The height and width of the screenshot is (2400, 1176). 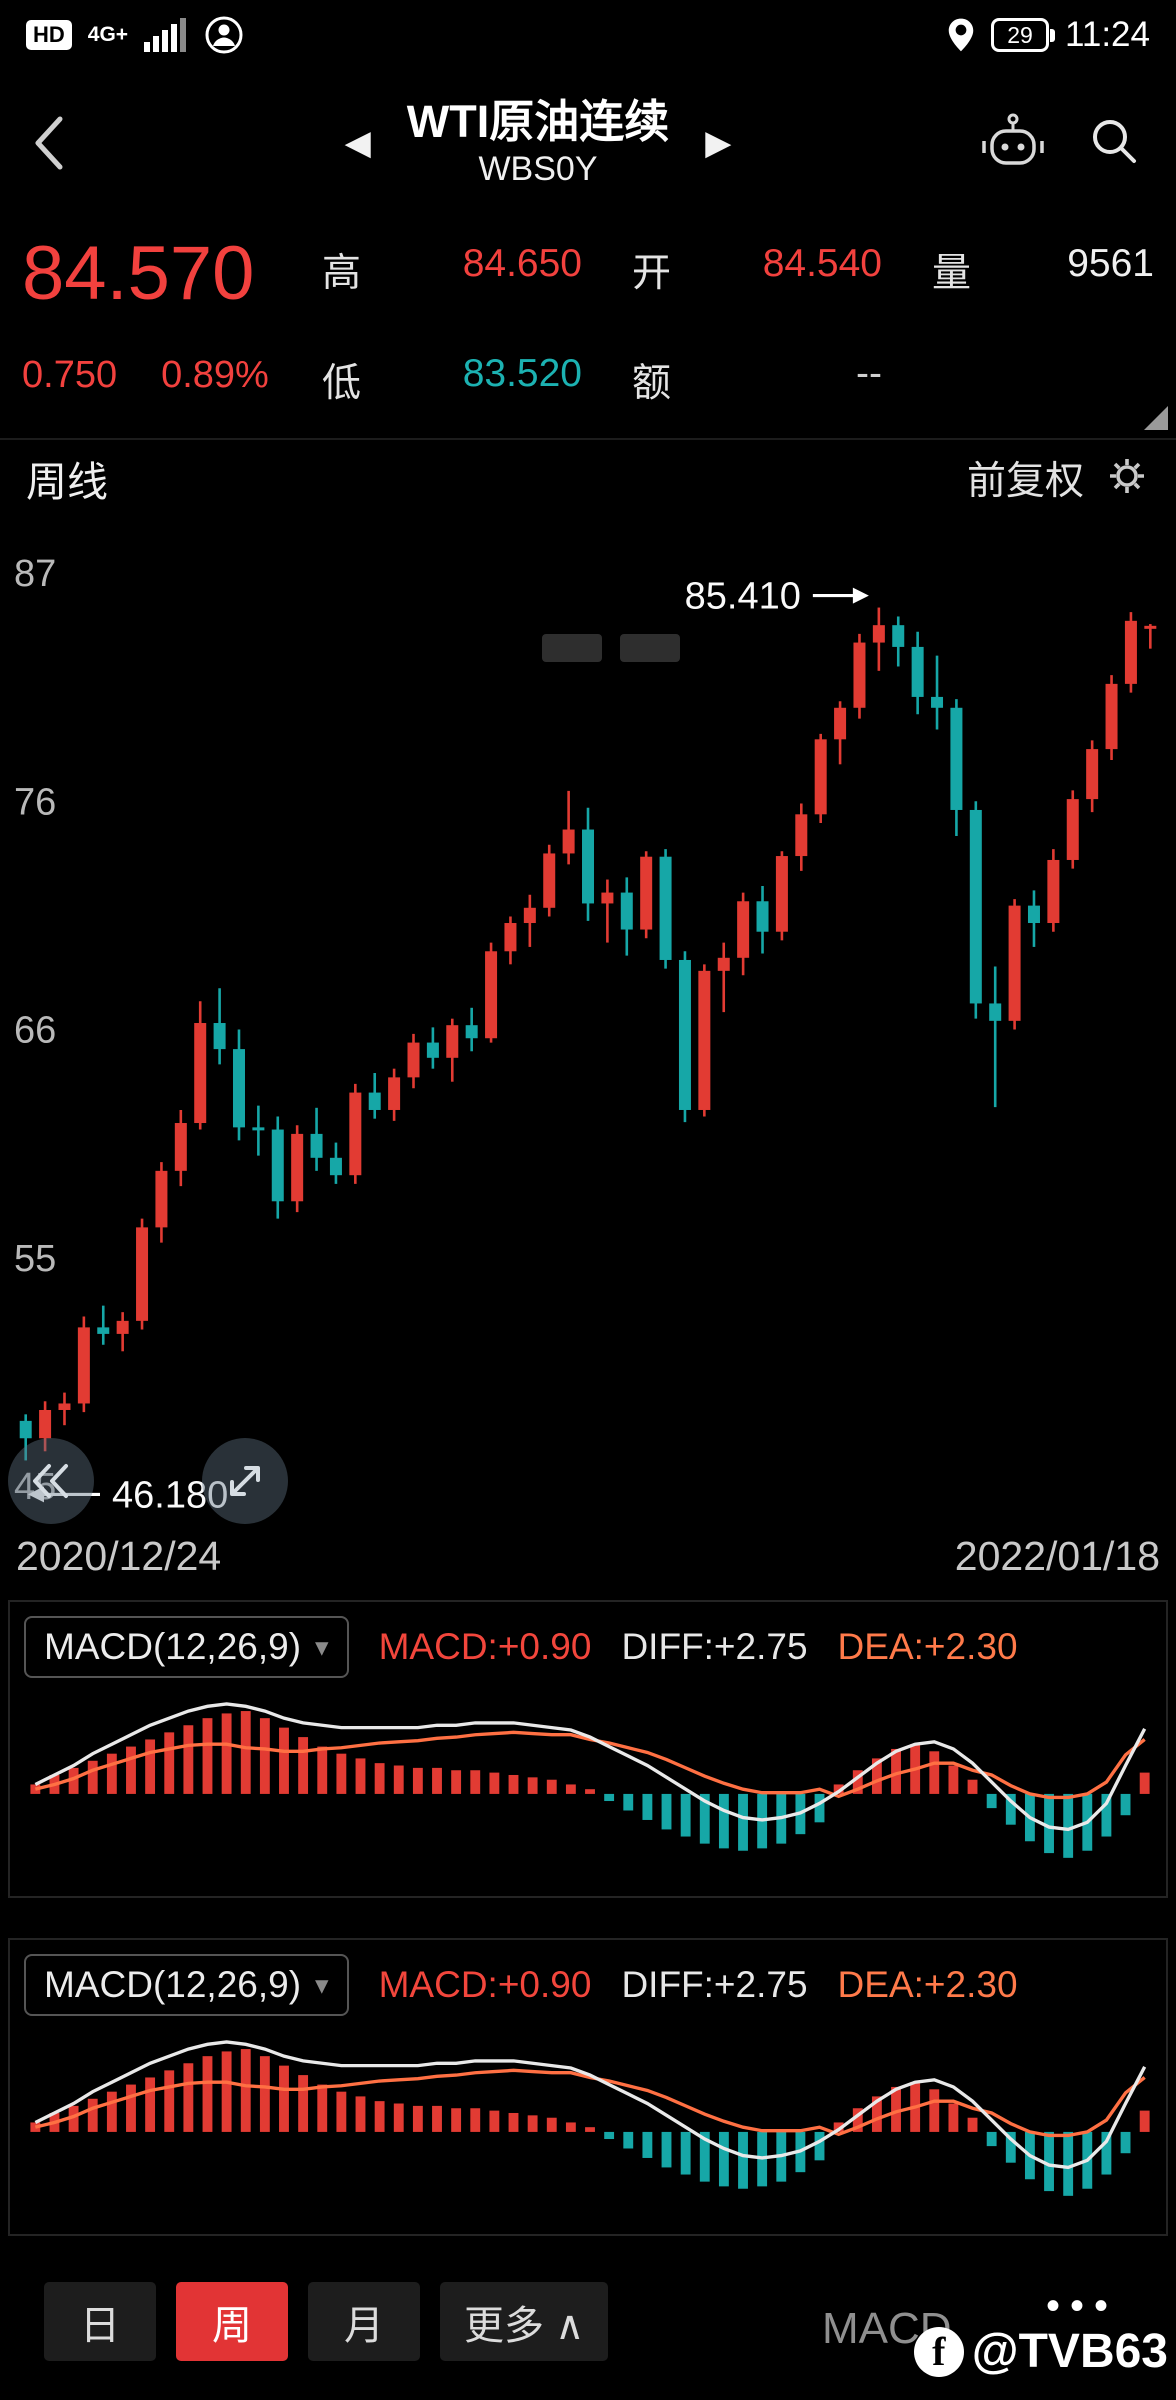 I want to click on battery-level: 29, so click(x=1020, y=34).